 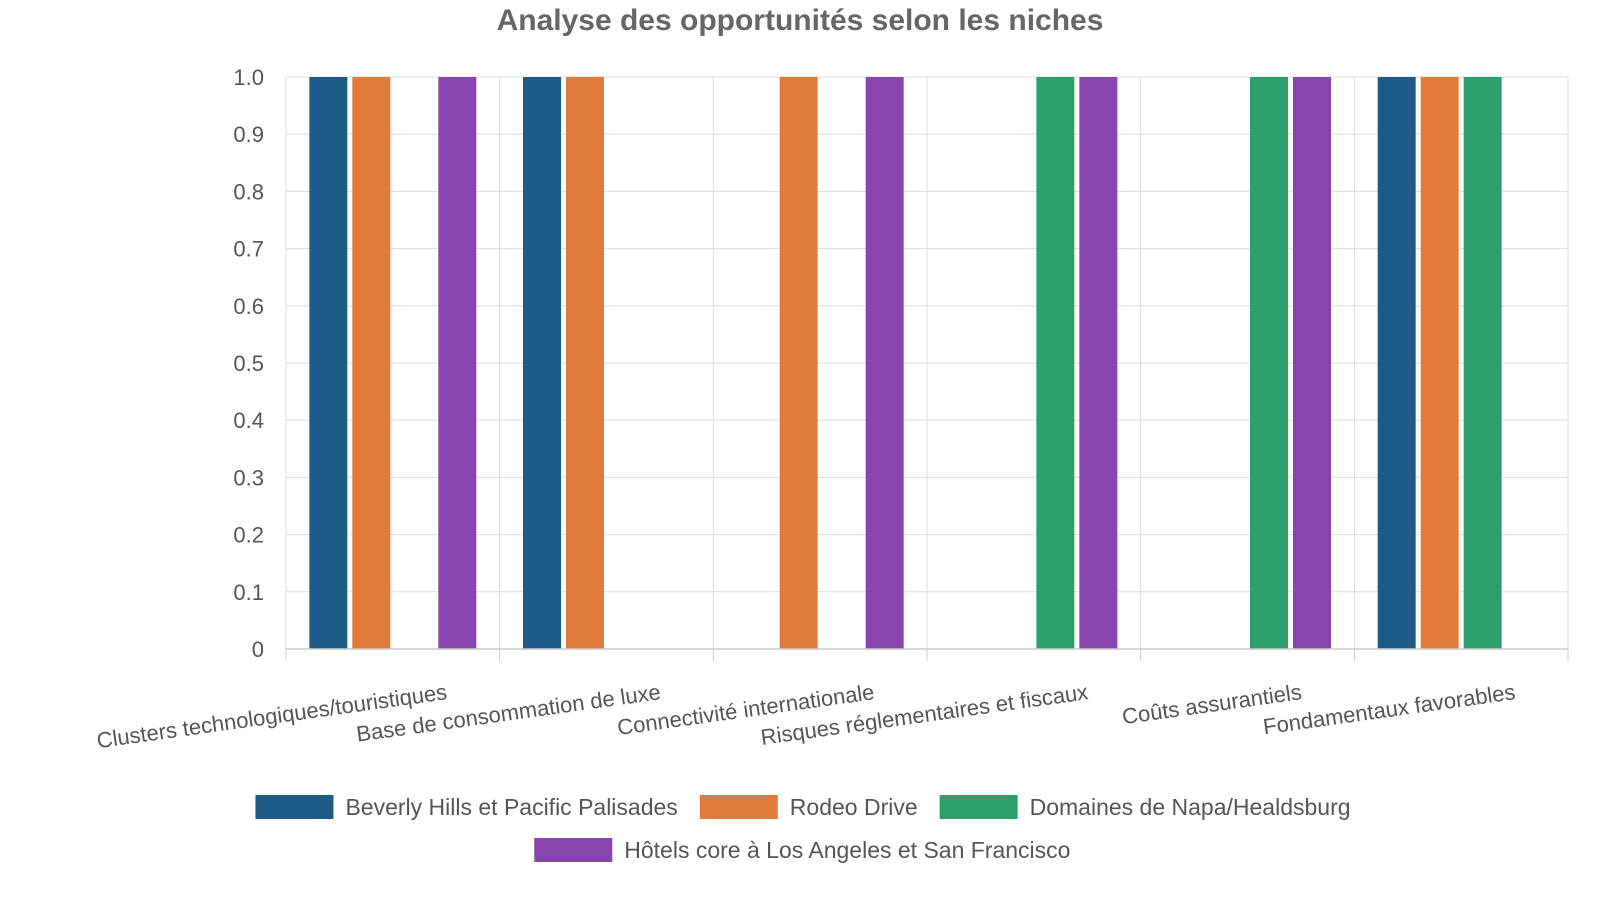 I want to click on y-tick-label: 0.3, so click(x=248, y=477).